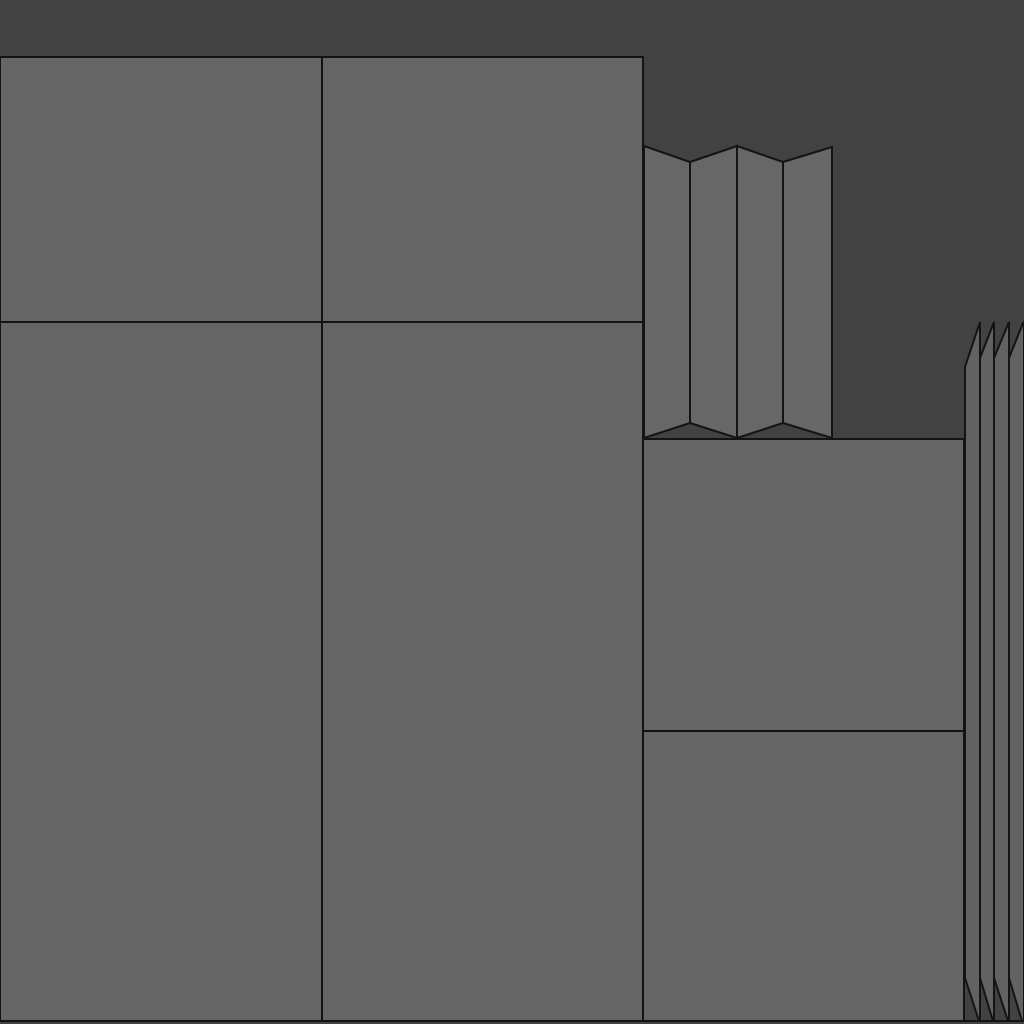  What do you see at coordinates (482, 189) in the screenshot?
I see `panel-top-right` at bounding box center [482, 189].